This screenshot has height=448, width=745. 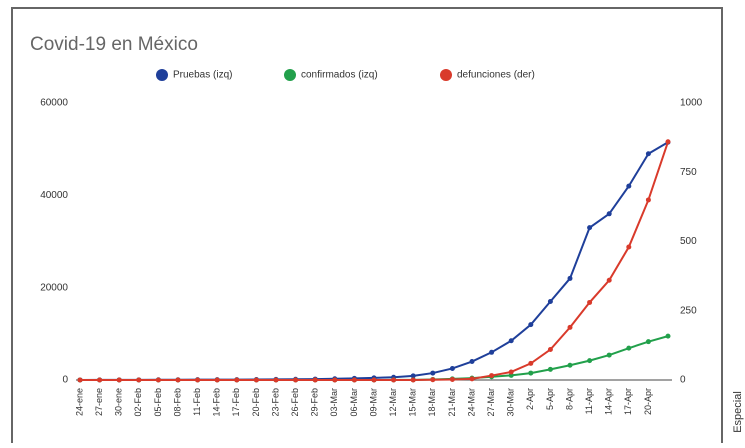 What do you see at coordinates (65, 380) in the screenshot?
I see `y-tick-label: 0` at bounding box center [65, 380].